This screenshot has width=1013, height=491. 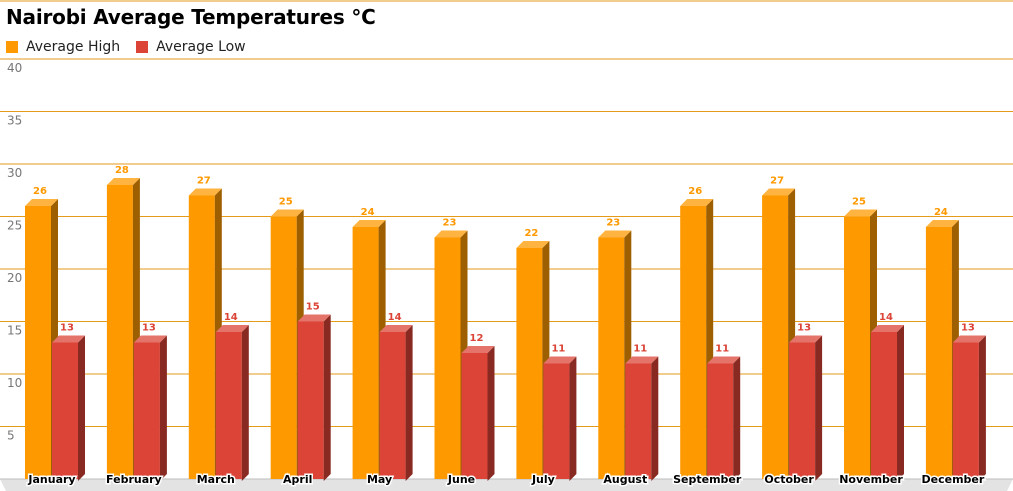 I want to click on x-tick-label: July, so click(x=543, y=479).